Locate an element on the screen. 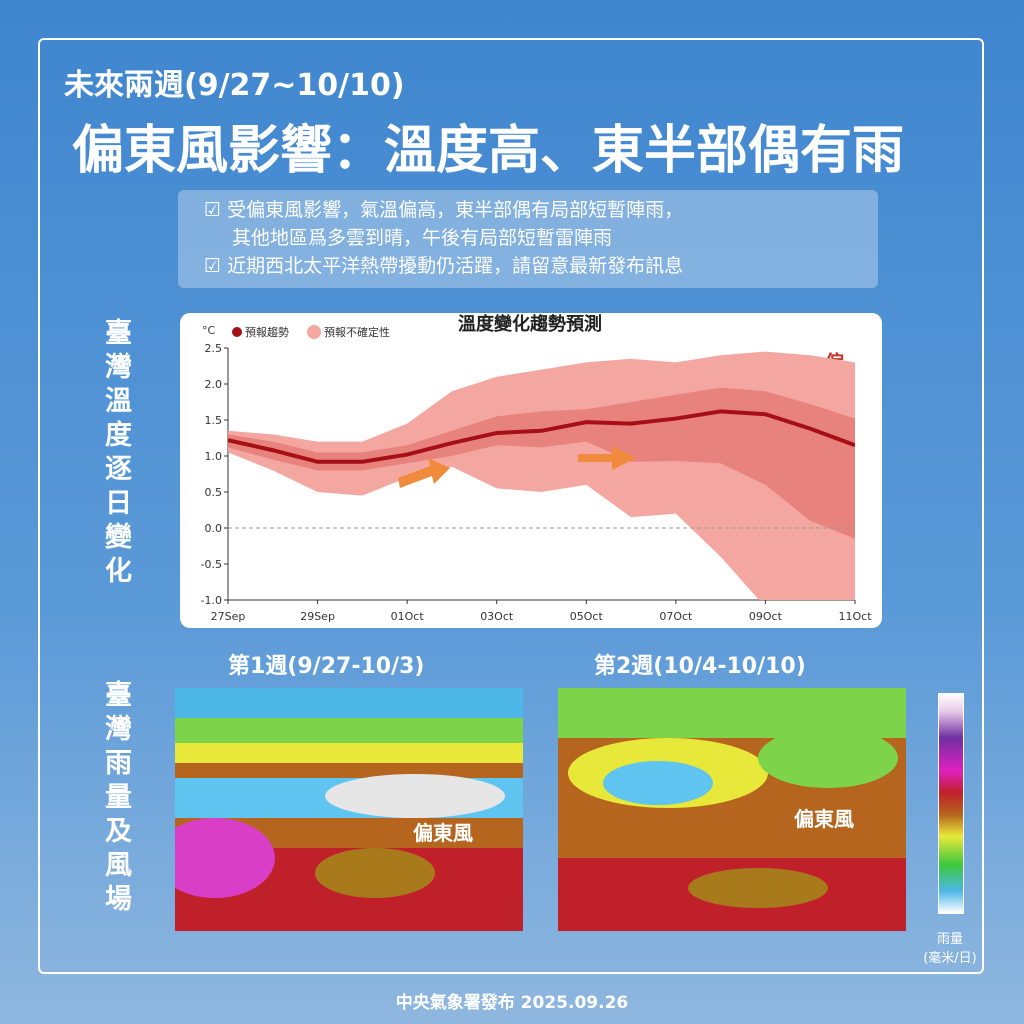 This screenshot has width=1024, height=1024. legend-label: 預報不確定性 is located at coordinates (357, 332).